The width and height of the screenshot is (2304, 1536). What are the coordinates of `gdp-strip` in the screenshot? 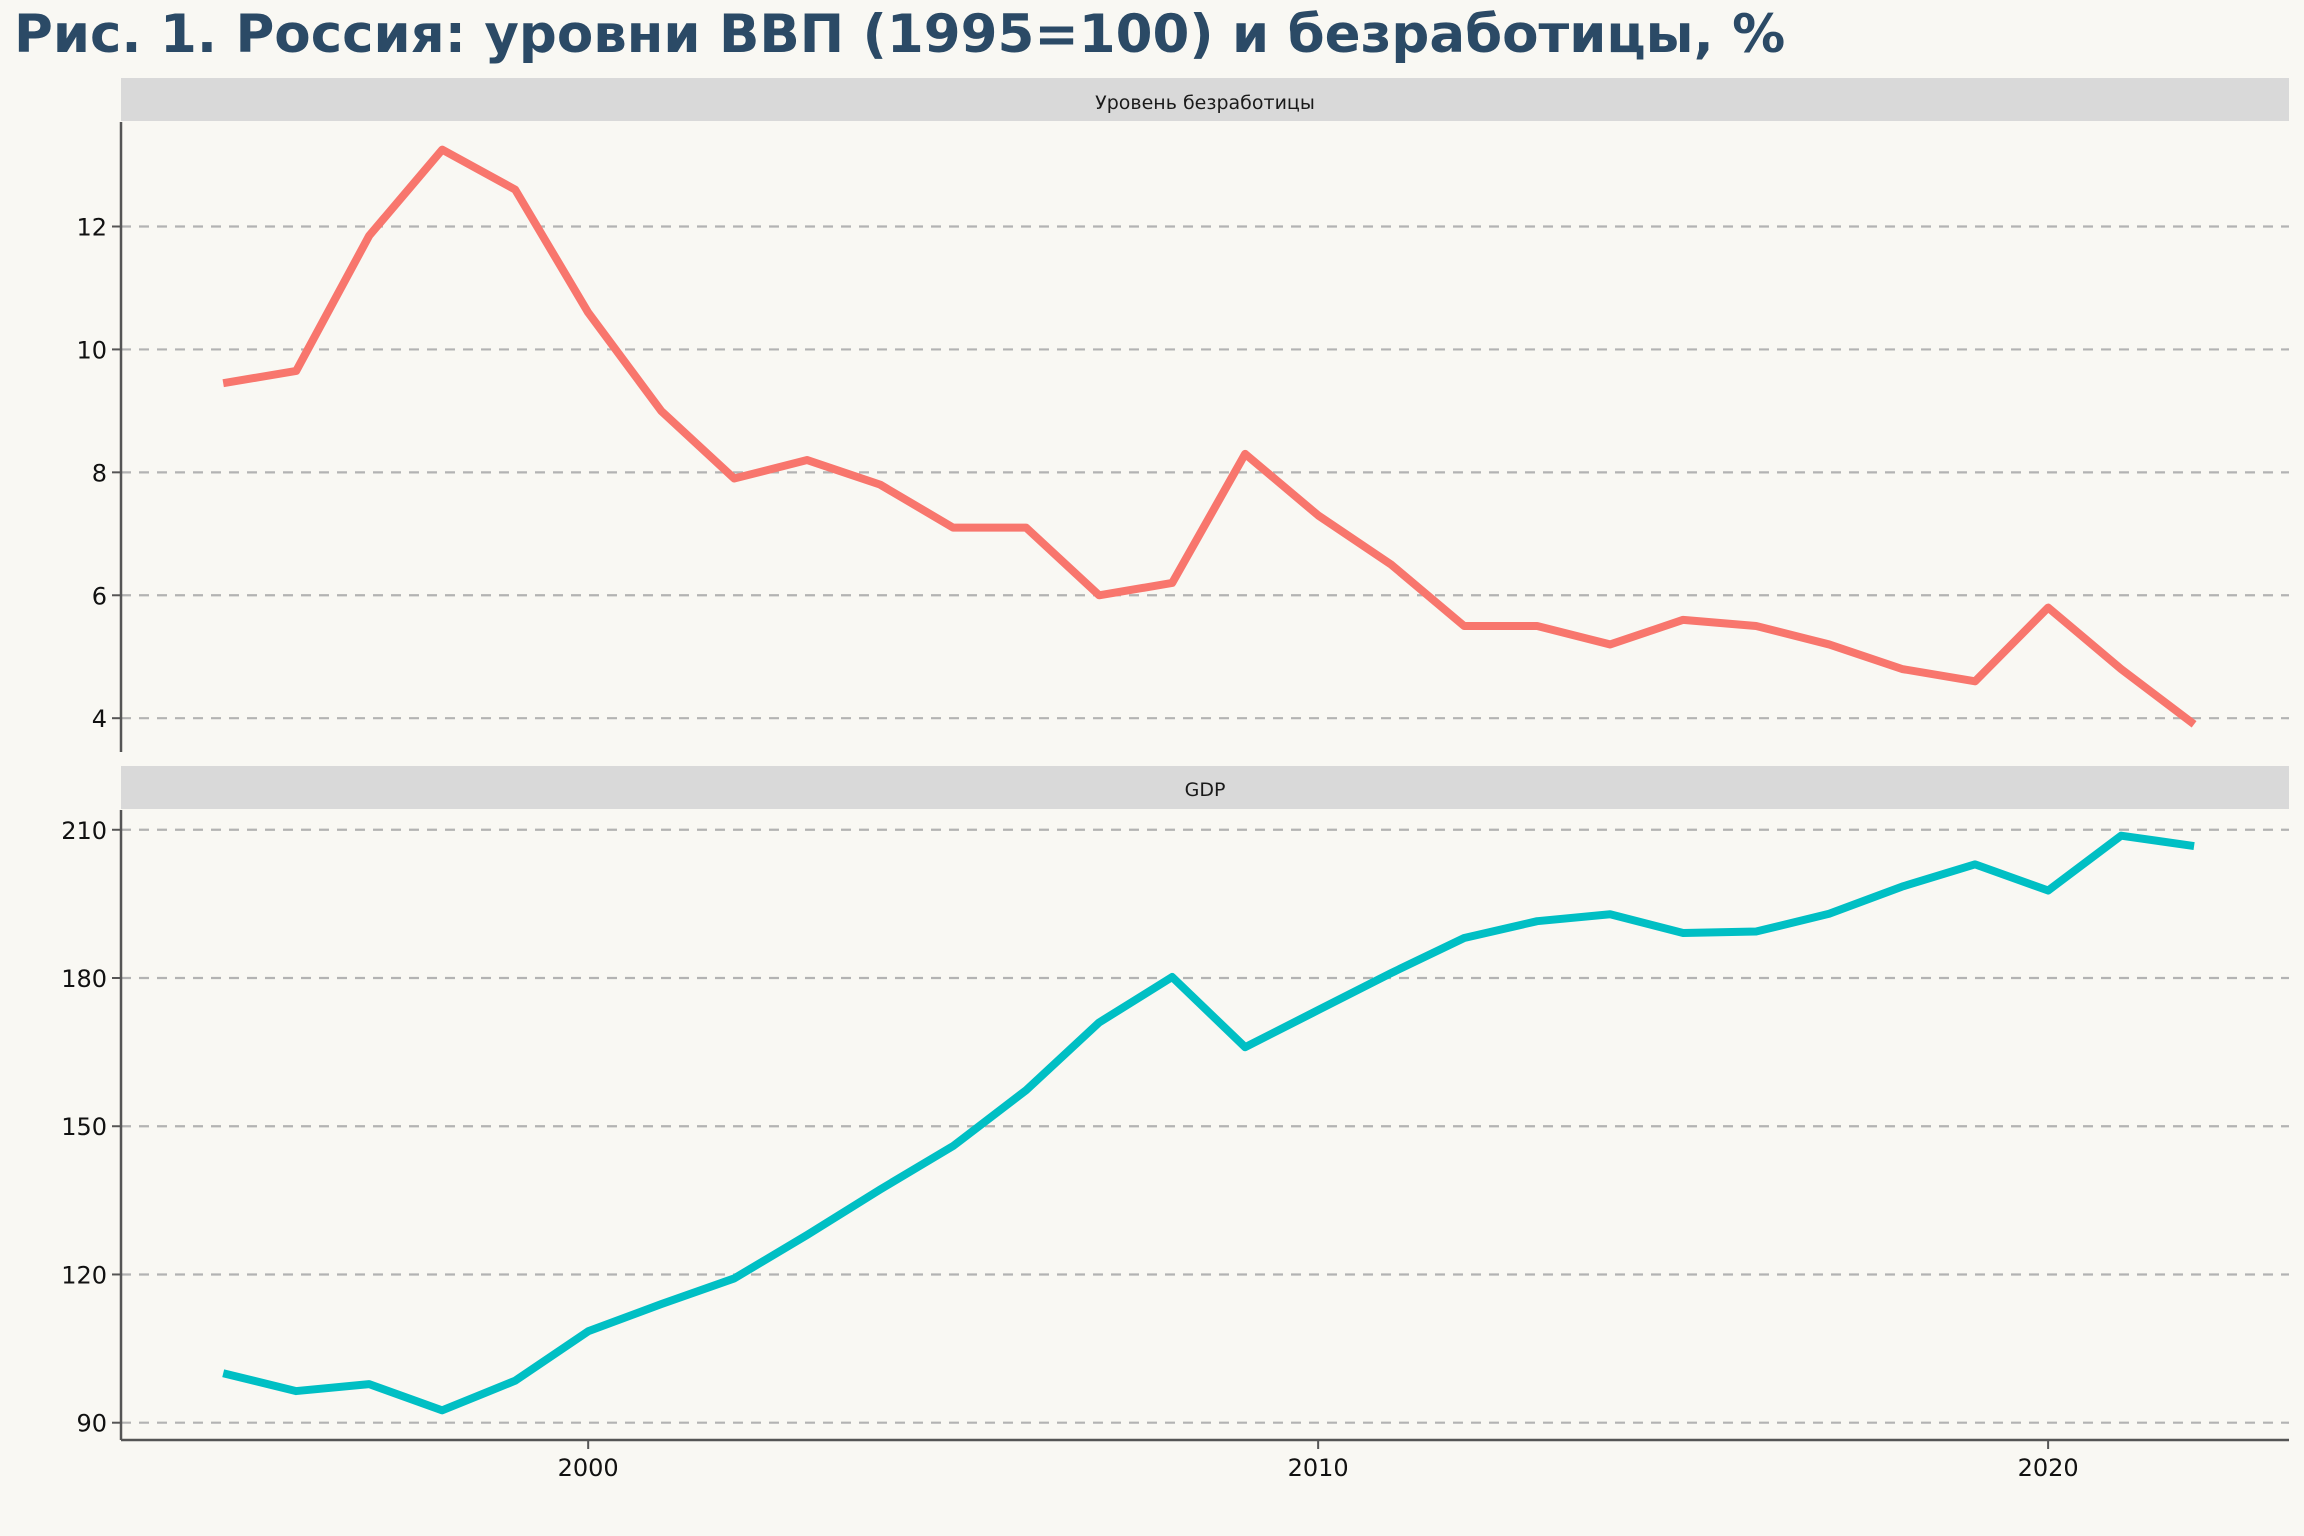 It's located at (1205, 787).